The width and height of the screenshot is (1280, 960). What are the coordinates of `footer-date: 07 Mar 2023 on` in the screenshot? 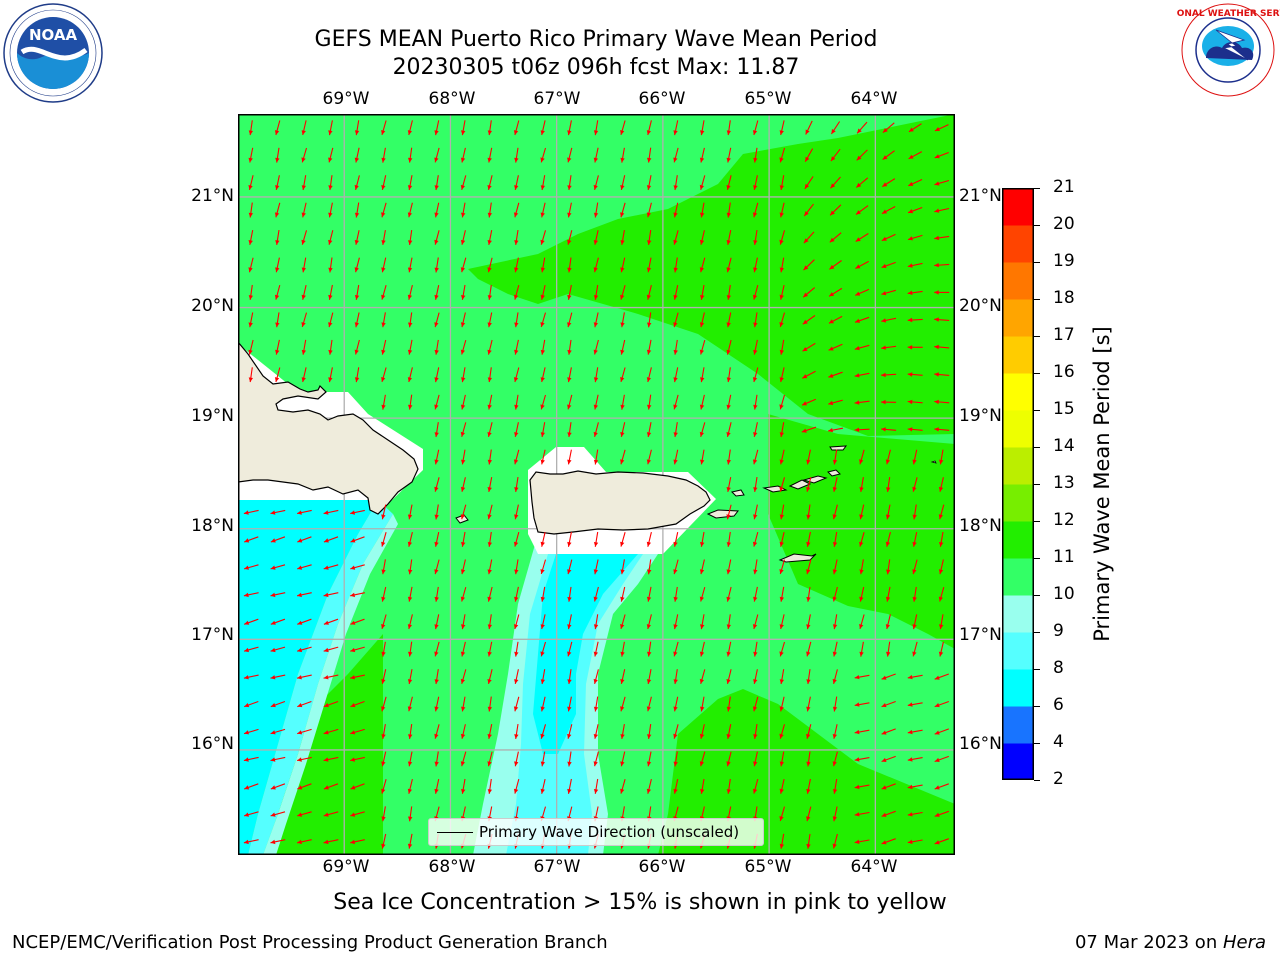 It's located at (1148, 942).